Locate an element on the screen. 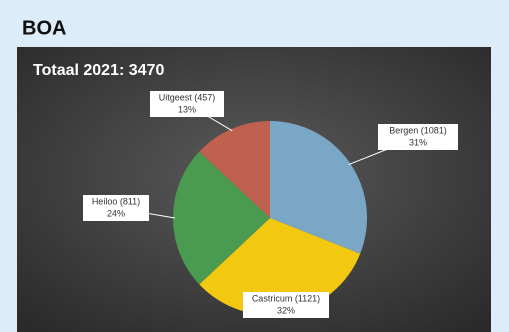 This screenshot has width=509, height=332. data-label-value: 32% is located at coordinates (286, 310).